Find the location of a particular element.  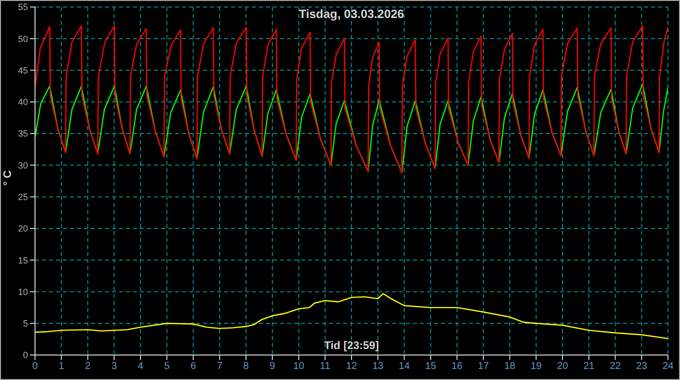

x-axis-title: Tid [23:59] is located at coordinates (351, 346).